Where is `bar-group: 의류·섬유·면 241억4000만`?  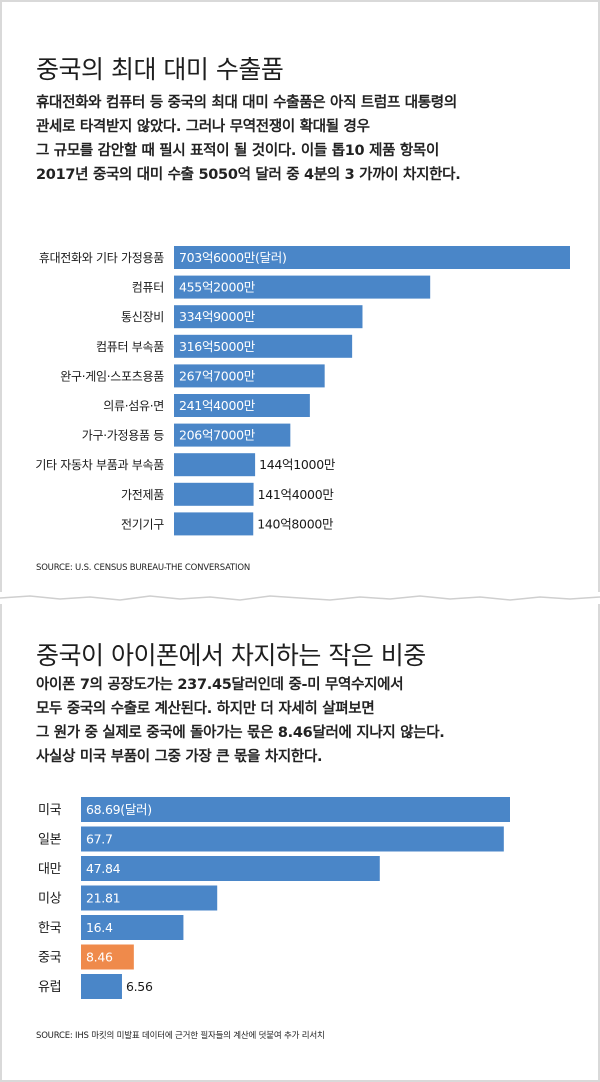
bar-group: 의류·섬유·면 241억4000만 is located at coordinates (206, 405).